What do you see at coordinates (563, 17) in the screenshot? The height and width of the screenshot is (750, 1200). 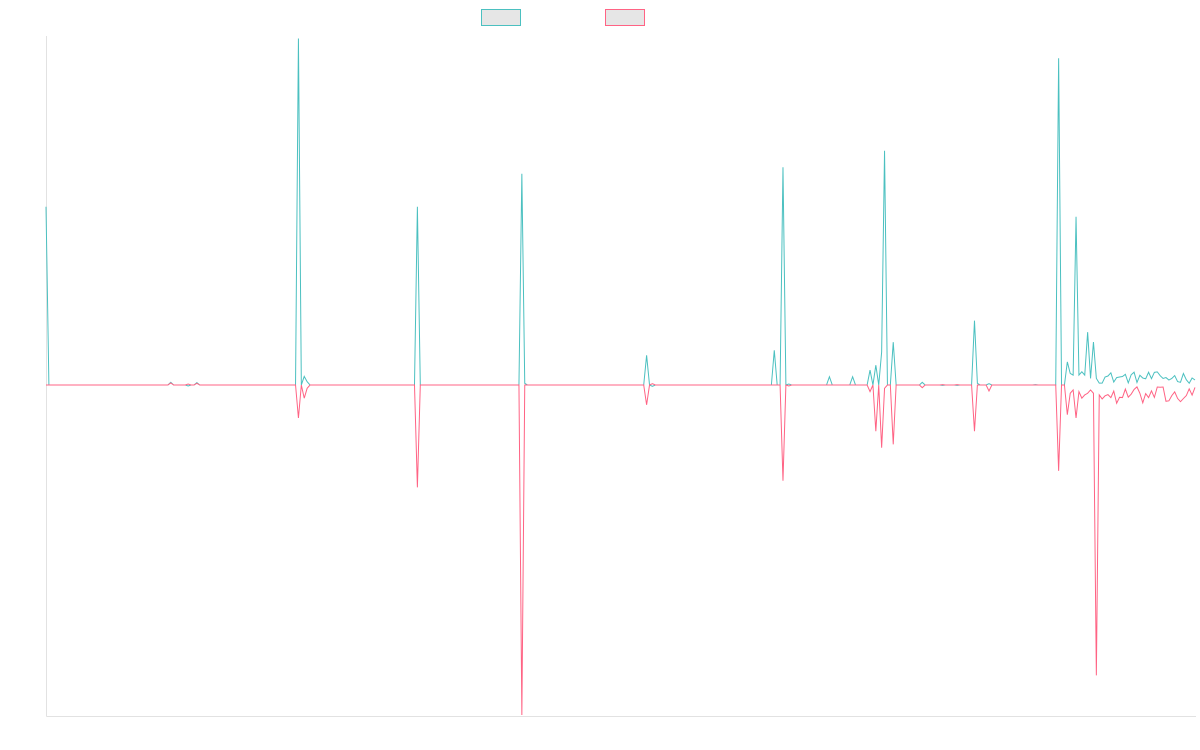 I see `legend` at bounding box center [563, 17].